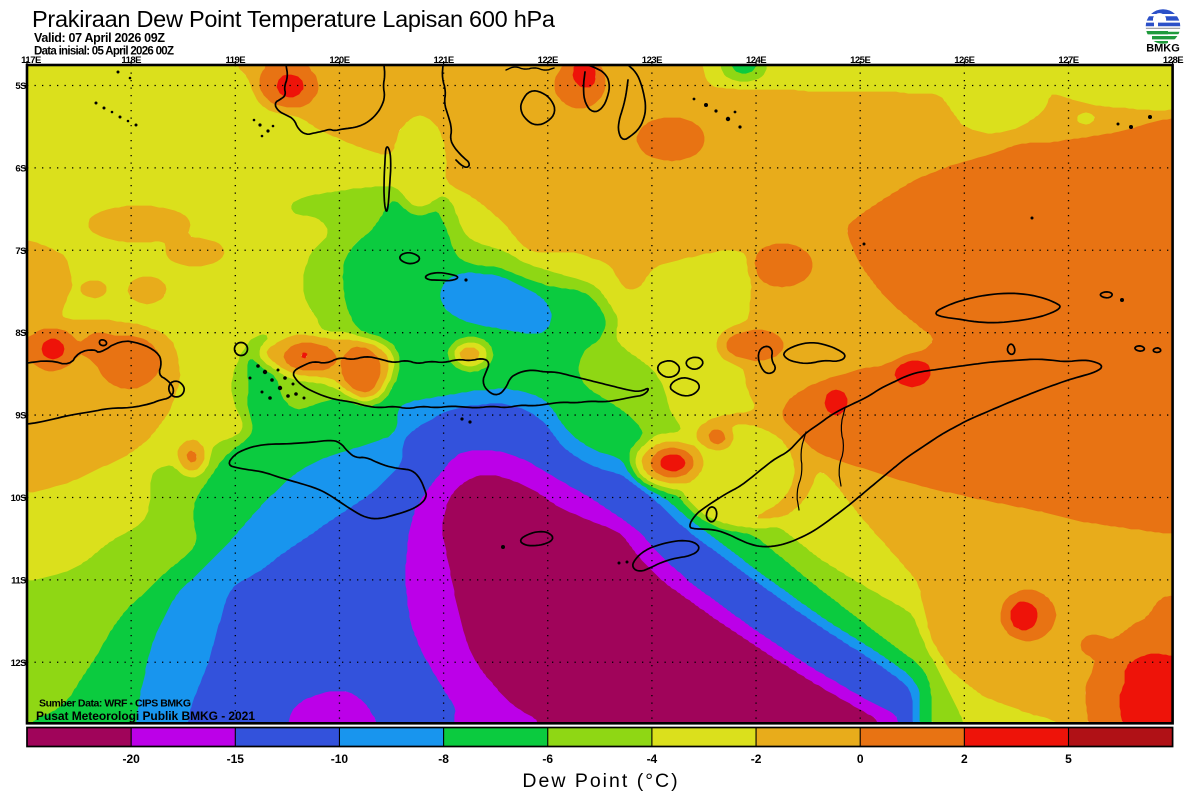 The height and width of the screenshot is (800, 1200). Describe the element at coordinates (756, 60) in the screenshot. I see `svg-text: 124E` at that location.